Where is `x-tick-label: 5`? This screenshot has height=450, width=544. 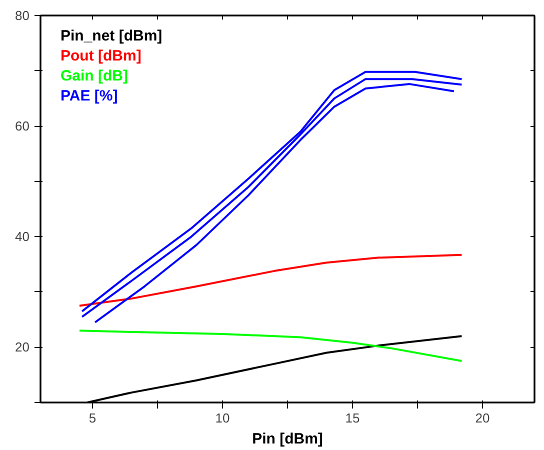 x-tick-label: 5 is located at coordinates (92, 418).